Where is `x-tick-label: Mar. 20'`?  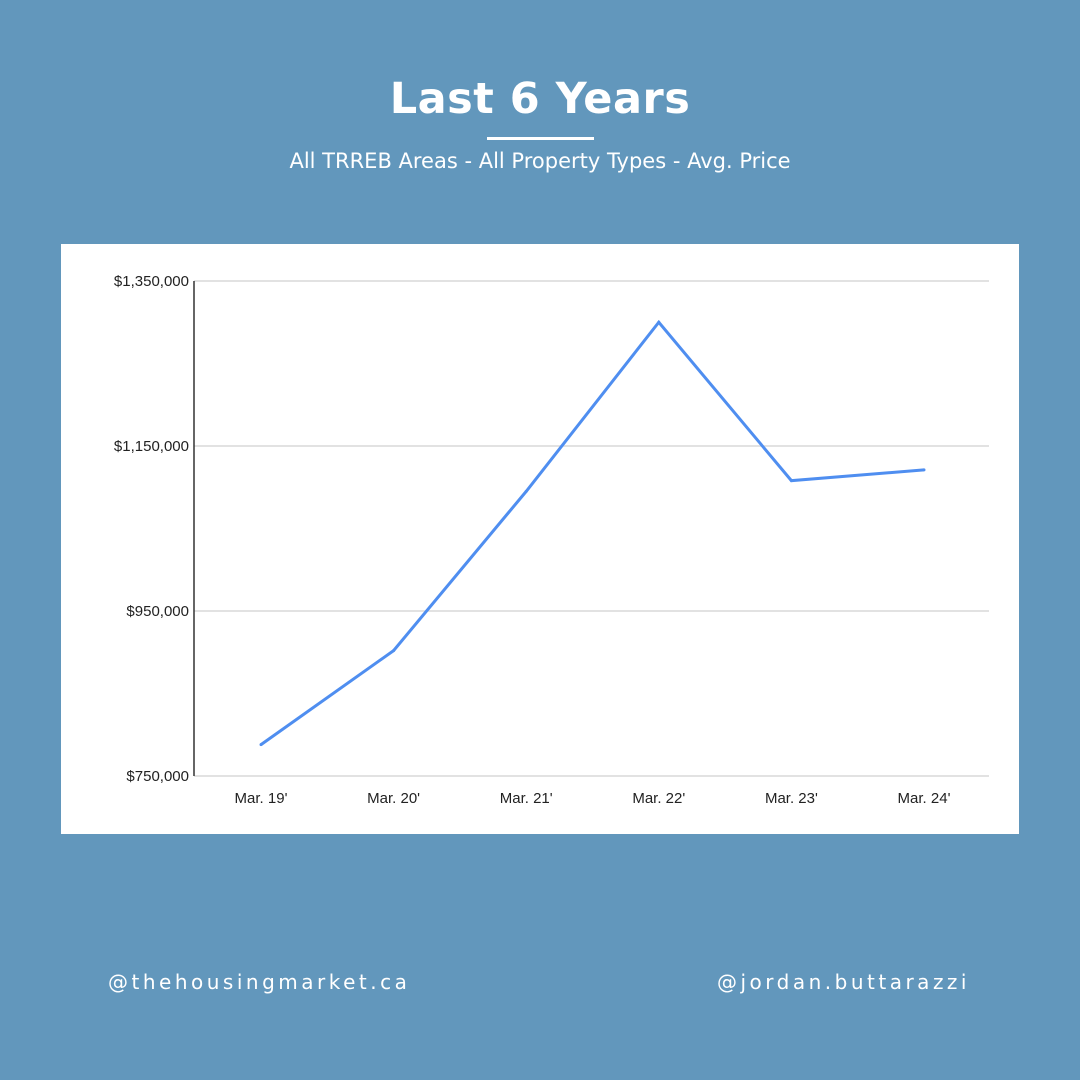 x-tick-label: Mar. 20' is located at coordinates (393, 798).